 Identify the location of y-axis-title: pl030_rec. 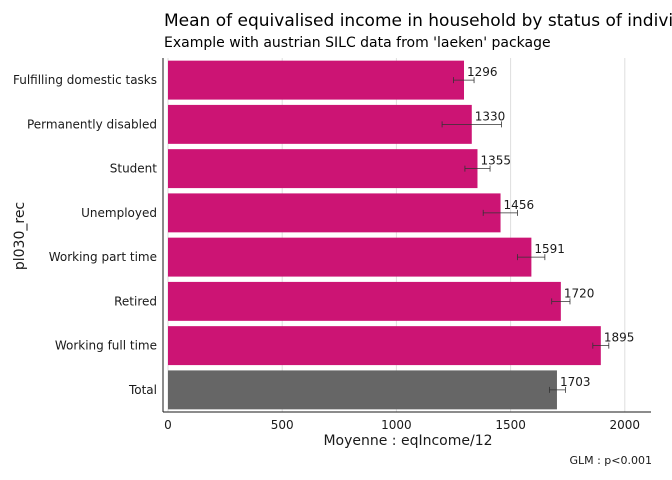
(20, 236).